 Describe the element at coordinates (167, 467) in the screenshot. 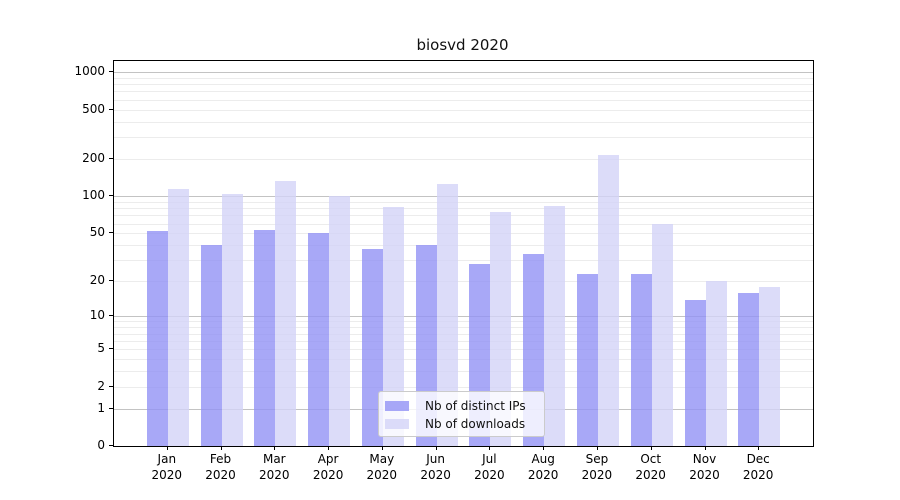

I see `x-tick-label-jan: Jan 2020` at that location.